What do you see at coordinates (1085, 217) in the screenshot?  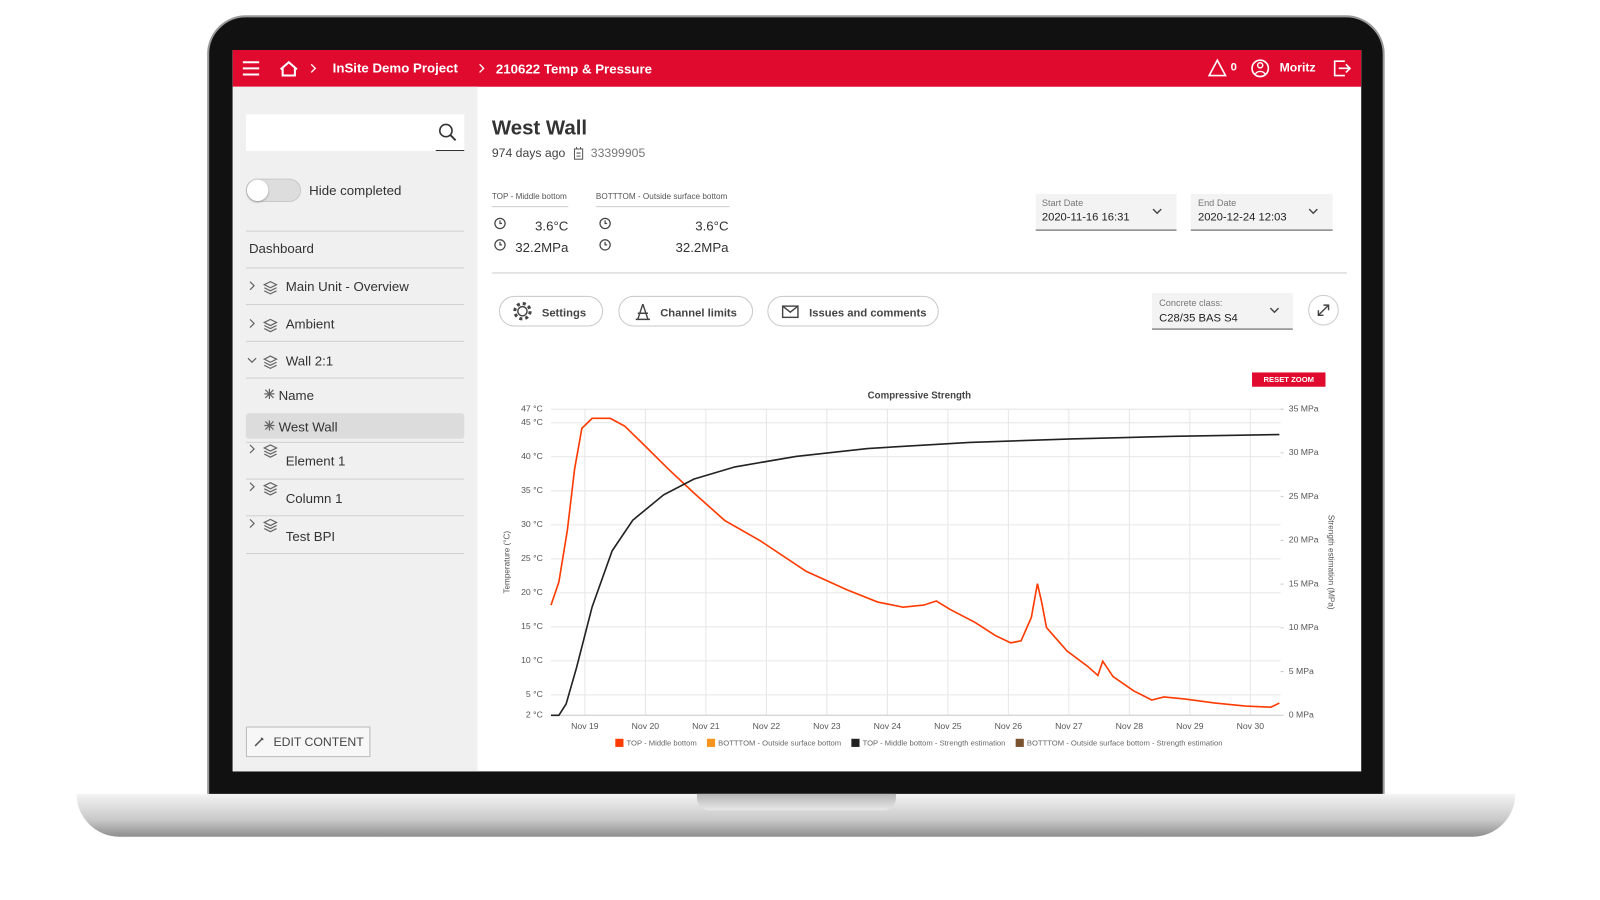 I see `start-date-value: 2020-11-16 16:31` at bounding box center [1085, 217].